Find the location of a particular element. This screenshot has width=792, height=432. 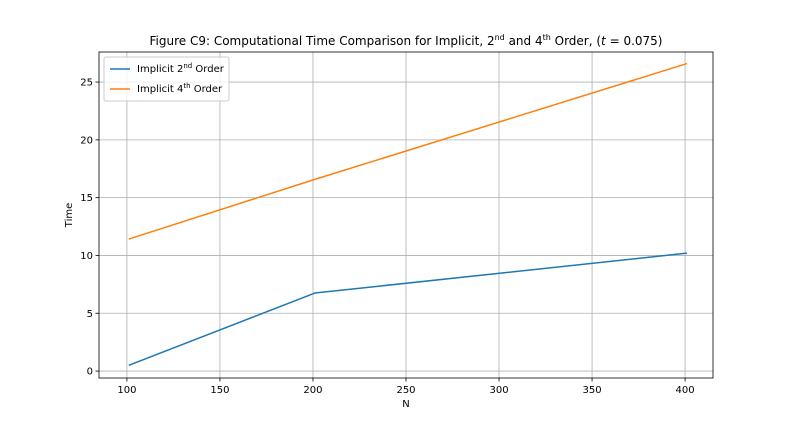

y-tick-label: 15 is located at coordinates (86, 198).